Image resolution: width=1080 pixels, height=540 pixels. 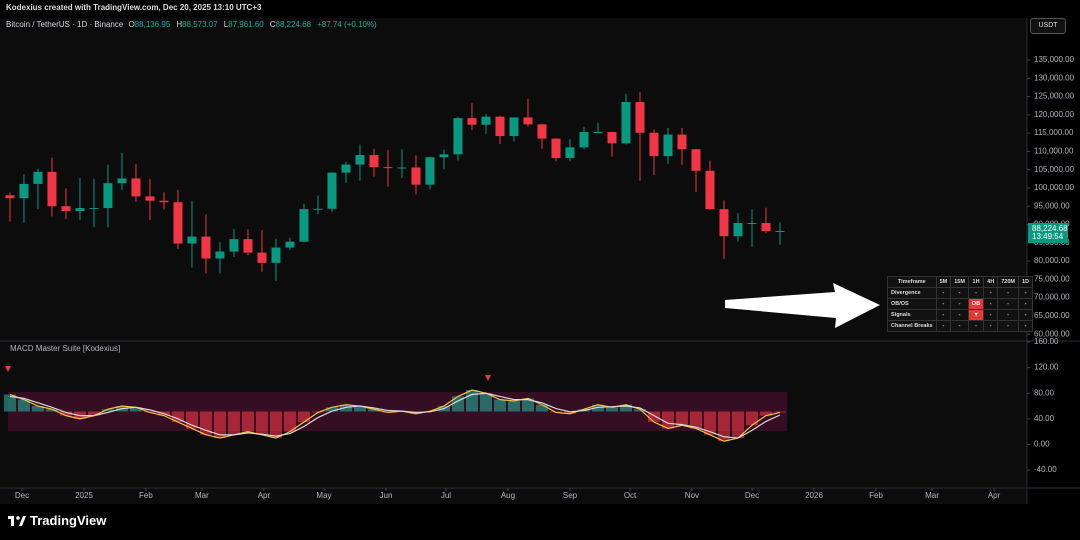 What do you see at coordinates (293, 24) in the screenshot?
I see `ohlc-value: 88,224.68` at bounding box center [293, 24].